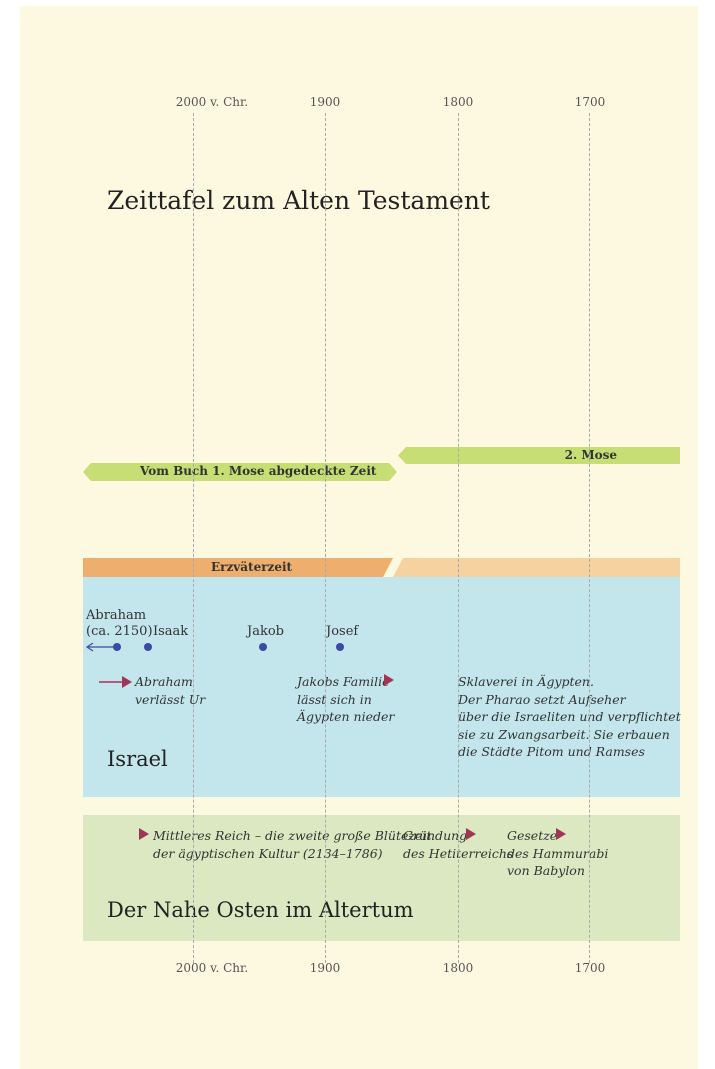 This screenshot has width=715, height=1069. Describe the element at coordinates (260, 910) in the screenshot. I see `near-east-heading: Der Nahe Osten im Altertum` at that location.